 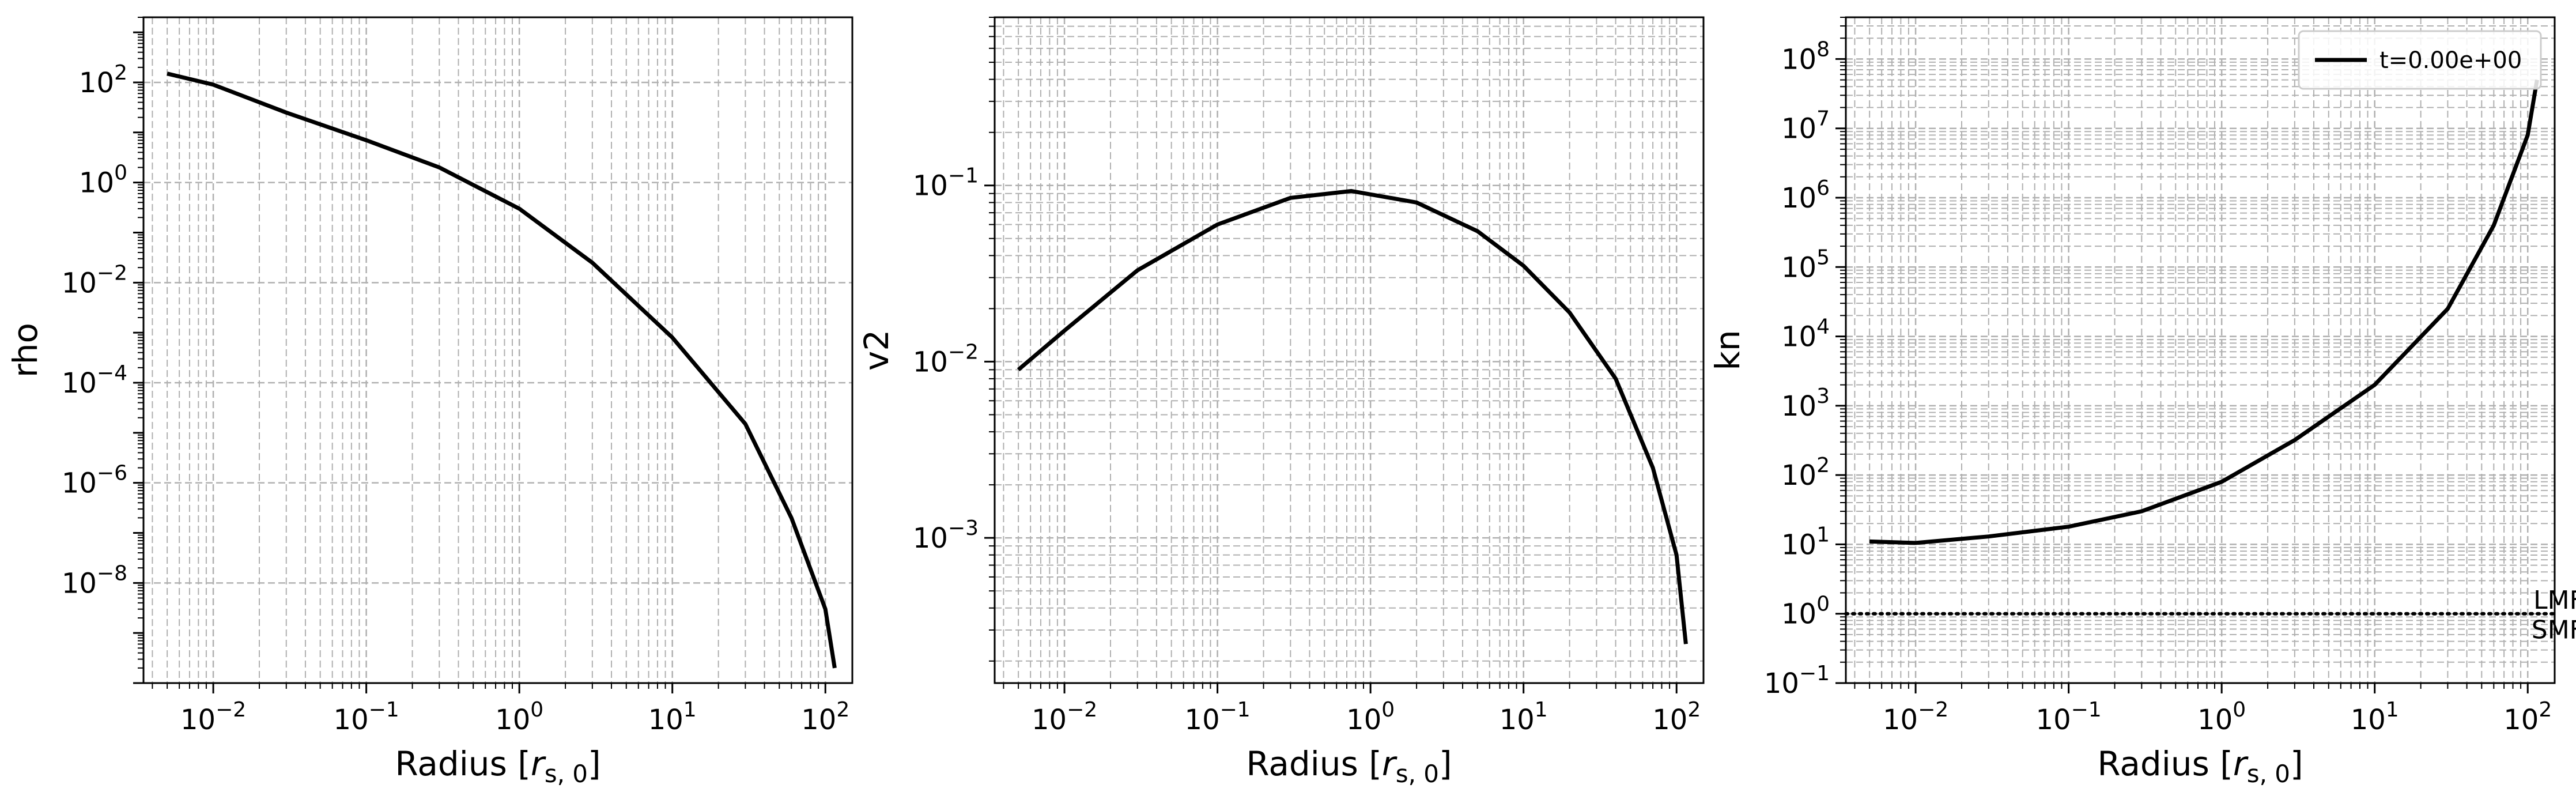 I want to click on annotation-smfp: SMFP, so click(x=2554, y=629).